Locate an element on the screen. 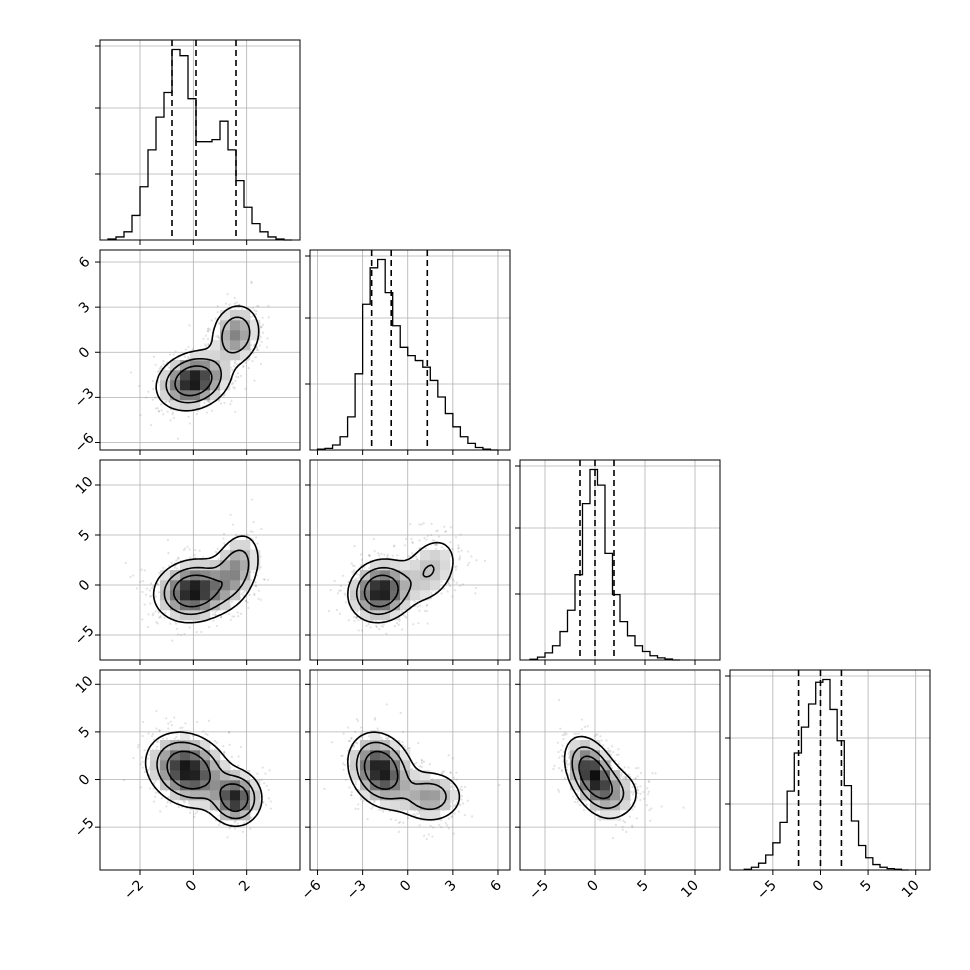  x-tick-label: 0 is located at coordinates (192, 886).